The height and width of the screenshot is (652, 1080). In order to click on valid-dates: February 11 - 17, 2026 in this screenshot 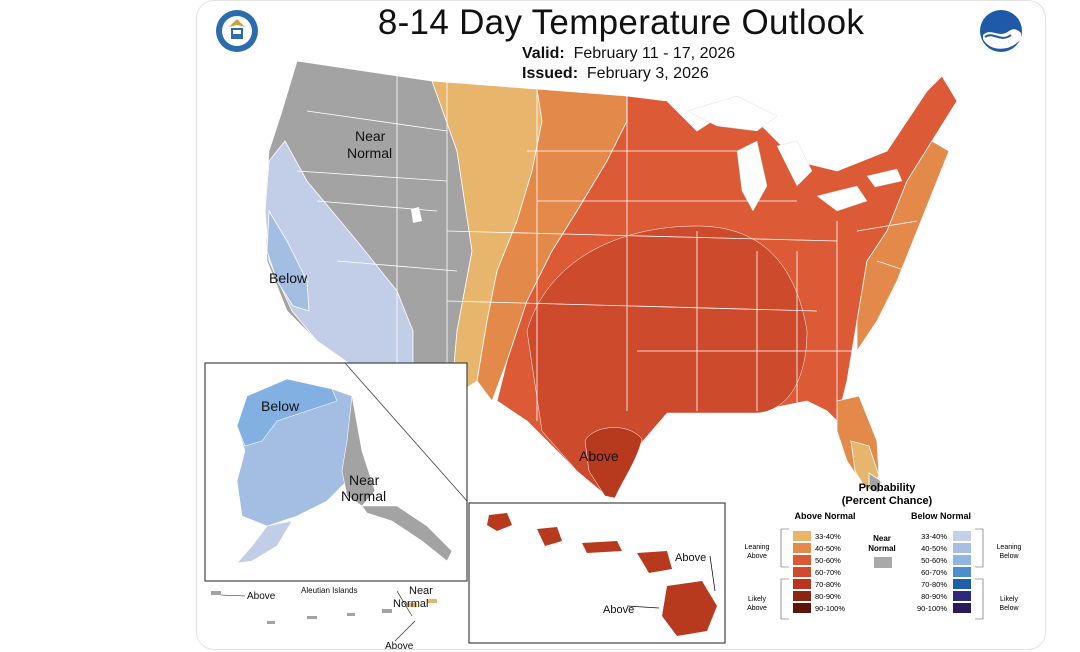, I will do `click(654, 53)`.